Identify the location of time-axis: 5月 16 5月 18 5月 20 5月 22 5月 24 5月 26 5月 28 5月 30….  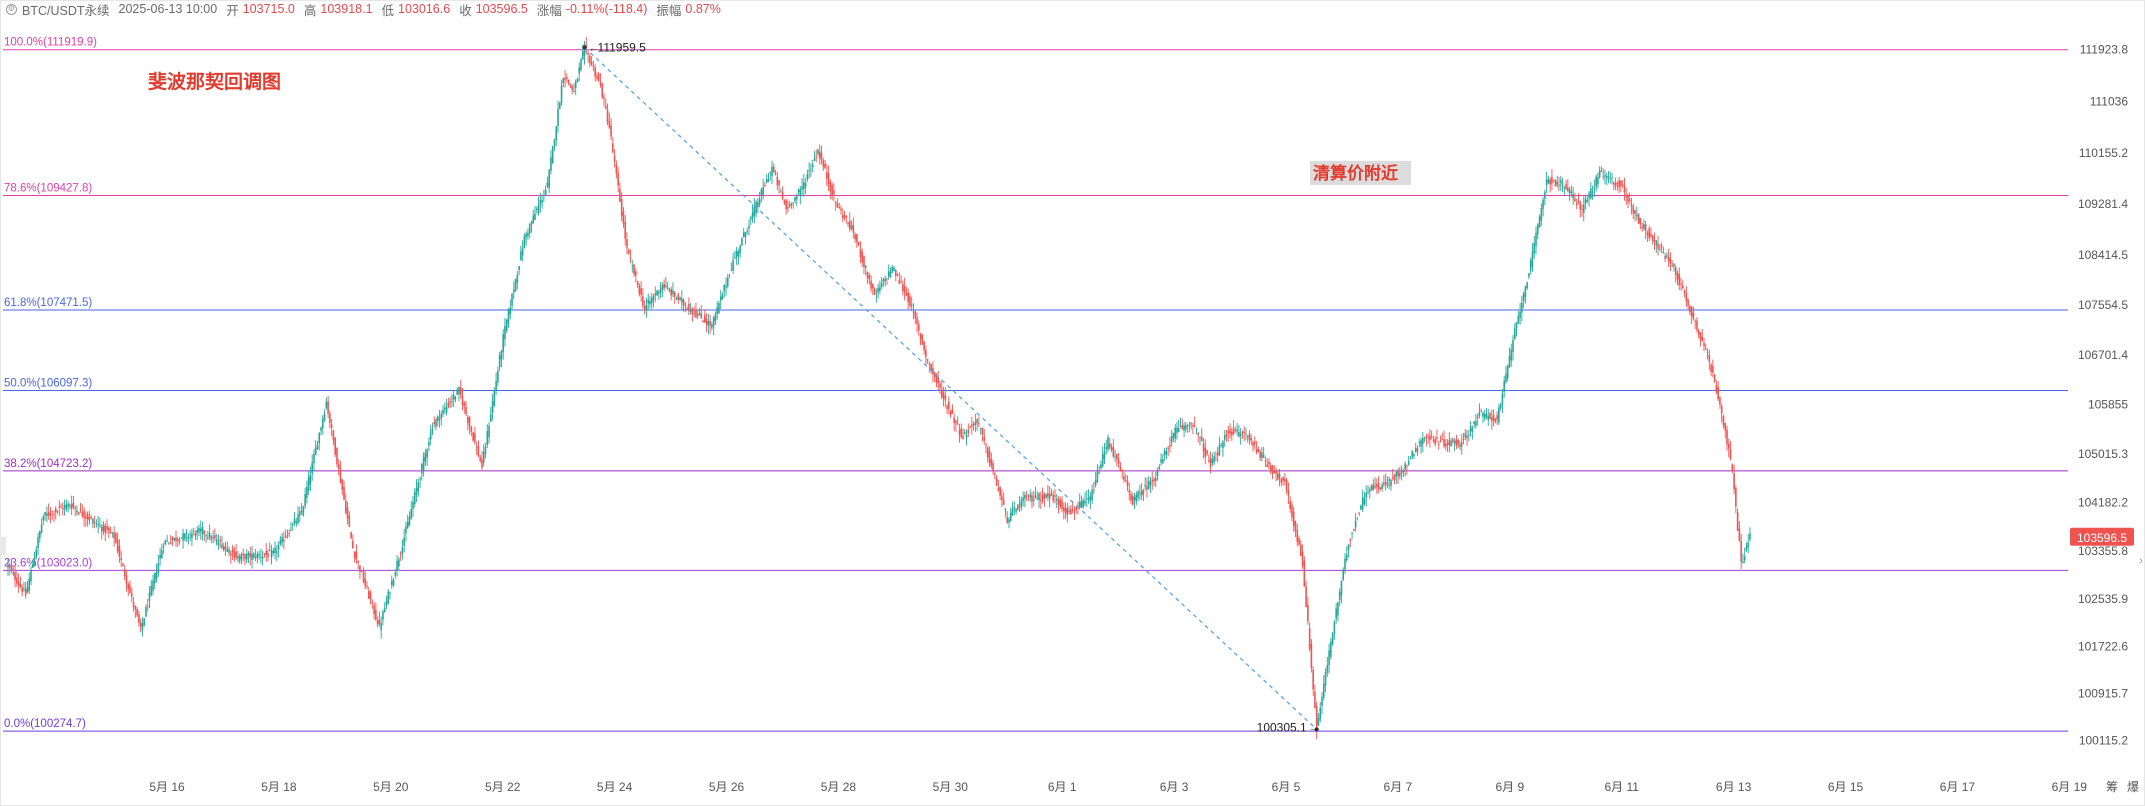
(1144, 787).